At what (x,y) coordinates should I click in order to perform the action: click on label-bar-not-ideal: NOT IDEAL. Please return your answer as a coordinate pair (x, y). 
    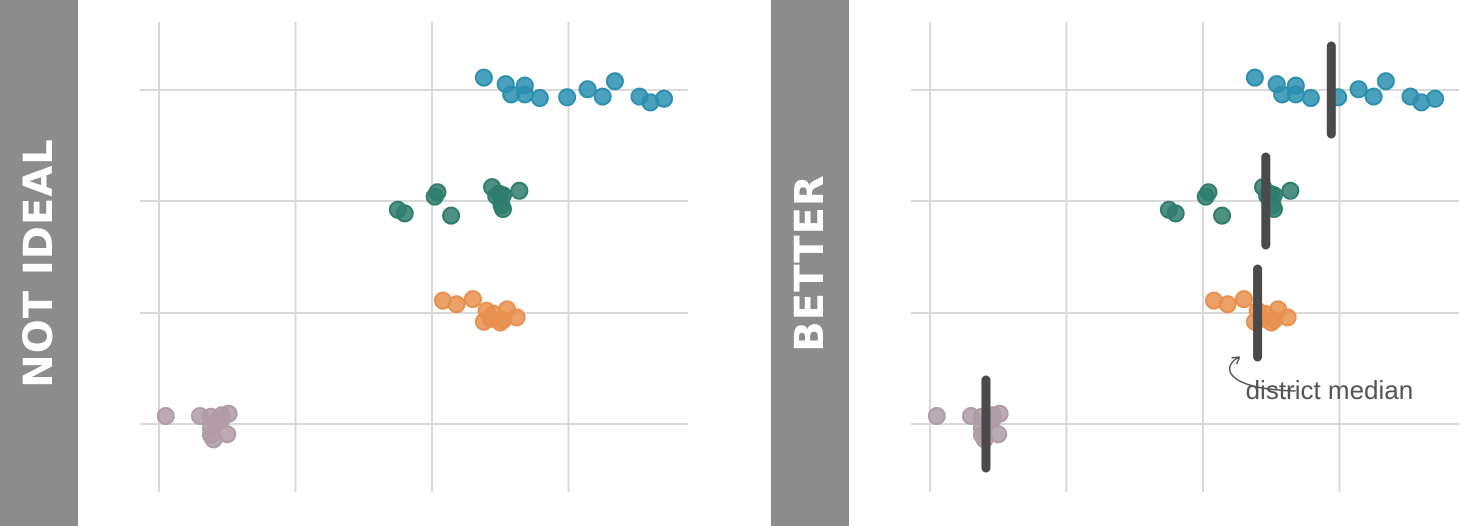
    Looking at the image, I should click on (39, 263).